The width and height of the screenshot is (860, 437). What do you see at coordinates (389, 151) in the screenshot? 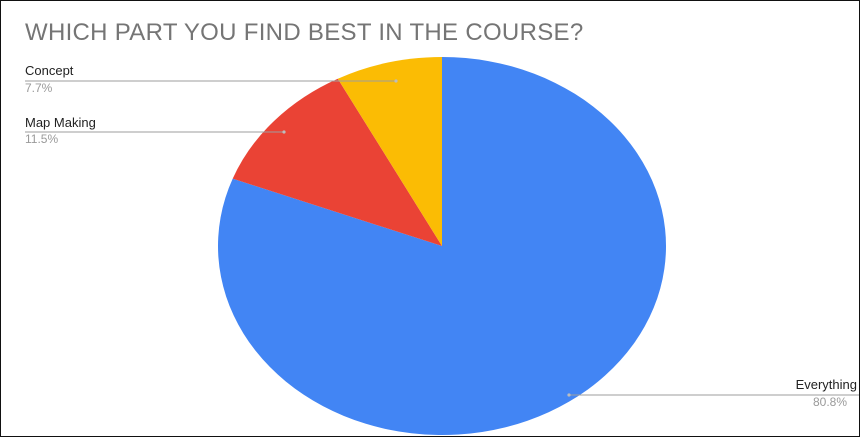
I see `pie-slice-concept` at bounding box center [389, 151].